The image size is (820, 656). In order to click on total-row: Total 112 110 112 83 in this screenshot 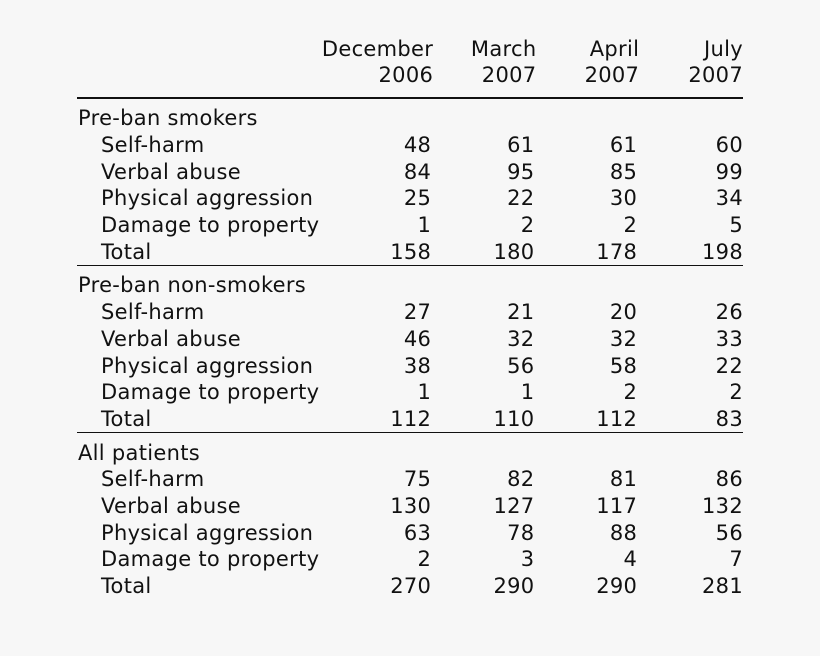, I will do `click(410, 419)`.